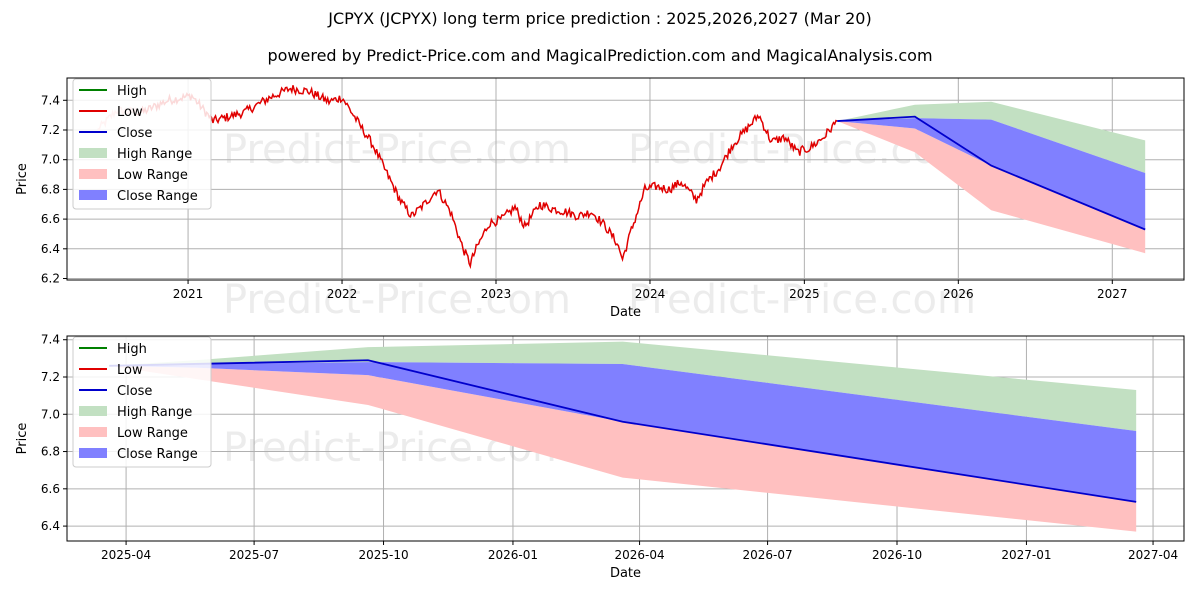  What do you see at coordinates (50, 489) in the screenshot?
I see `panel2-y-tick-label: 6.6` at bounding box center [50, 489].